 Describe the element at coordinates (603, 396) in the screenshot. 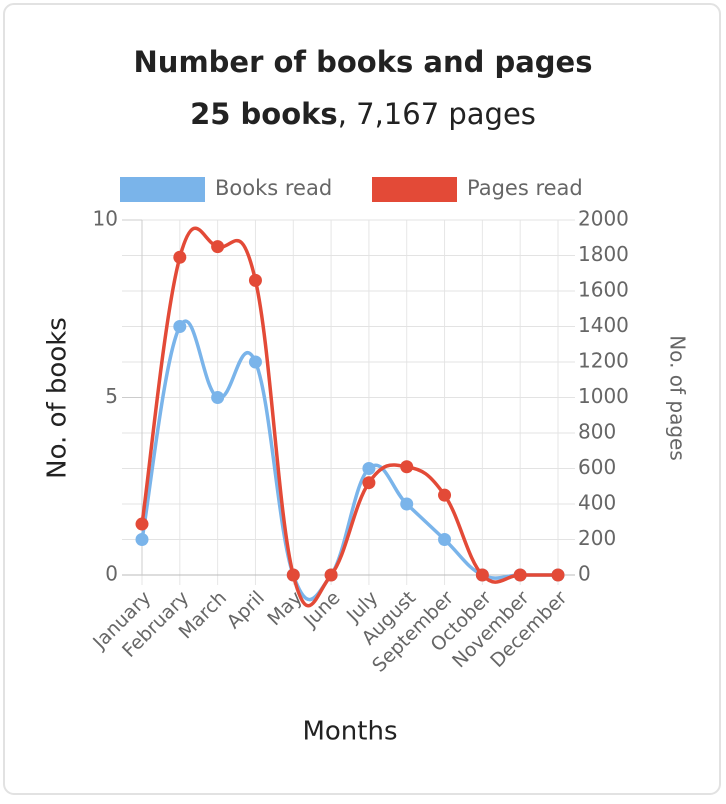

I see `y2-tick-label: 1000` at that location.